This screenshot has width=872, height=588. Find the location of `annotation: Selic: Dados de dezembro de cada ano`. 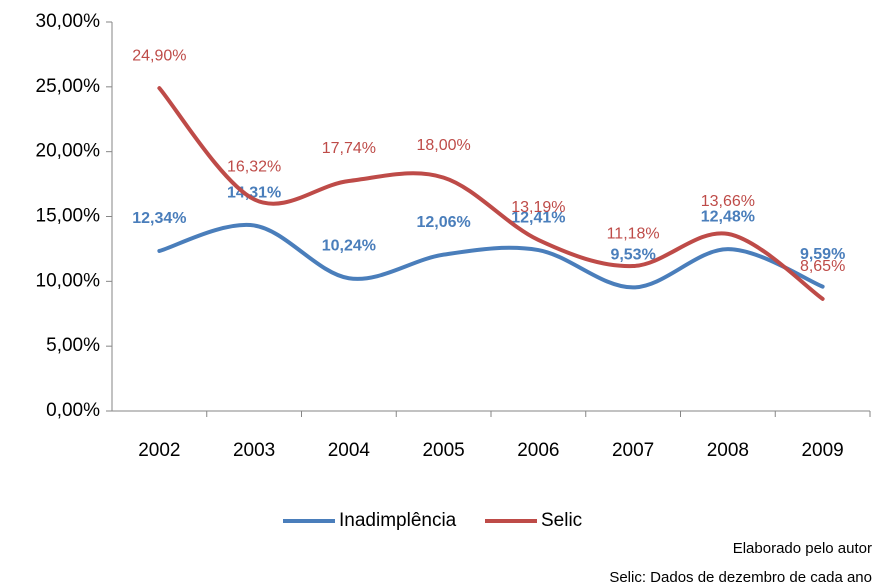

annotation: Selic: Dados de dezembro de cada ano is located at coordinates (740, 577).